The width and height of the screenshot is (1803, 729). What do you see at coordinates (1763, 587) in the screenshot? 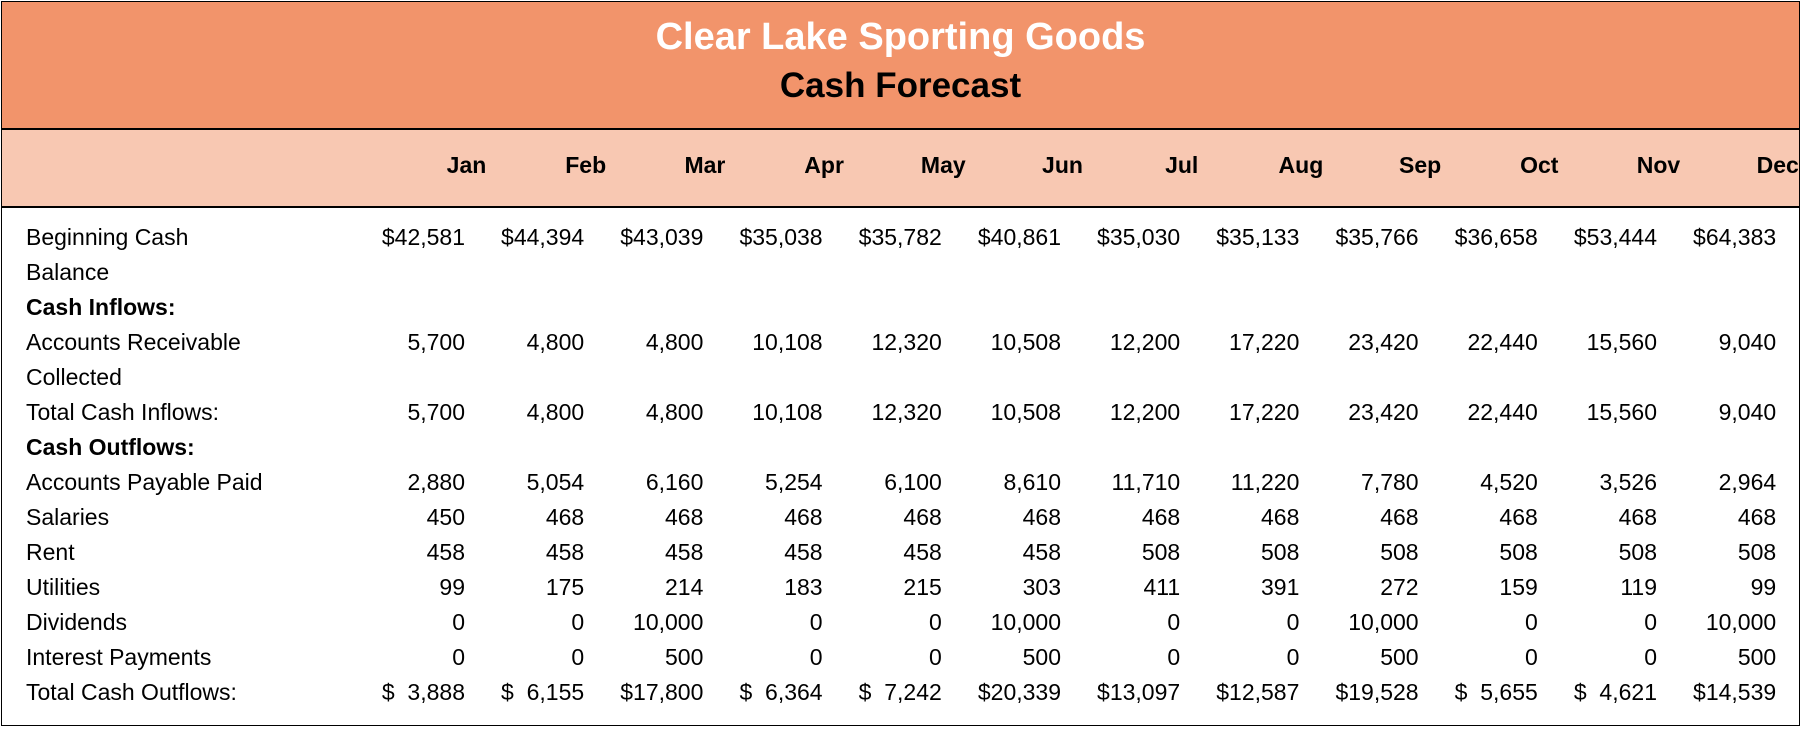
I see `cell-dec: 99` at bounding box center [1763, 587].